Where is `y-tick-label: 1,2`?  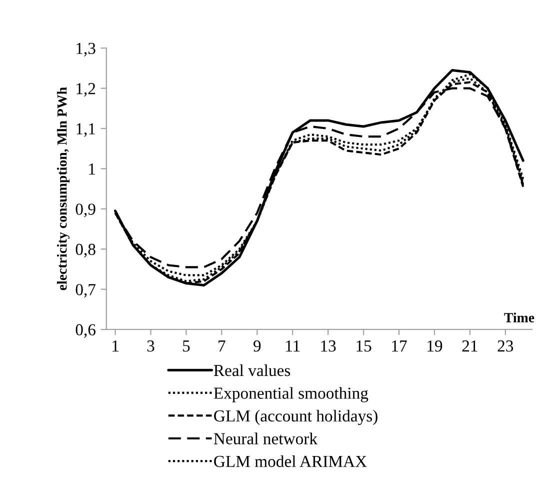
y-tick-label: 1,2 is located at coordinates (86, 90).